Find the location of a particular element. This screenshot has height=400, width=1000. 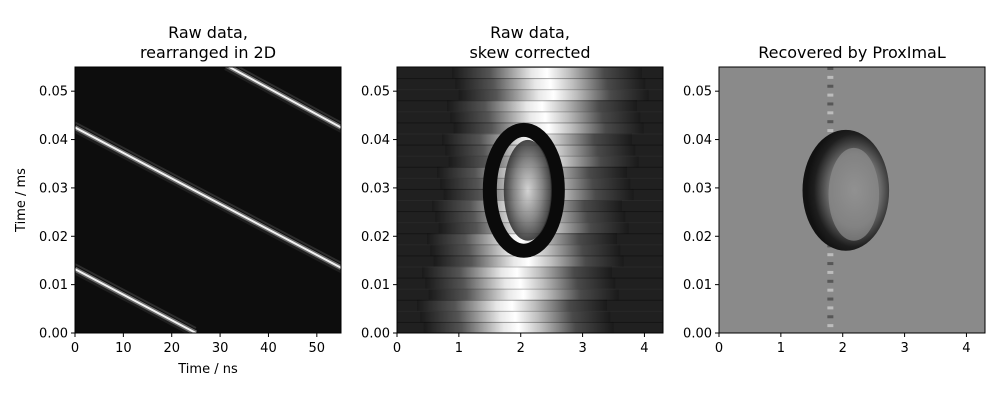

chart-title-line-2: skew corrected is located at coordinates (529, 52).